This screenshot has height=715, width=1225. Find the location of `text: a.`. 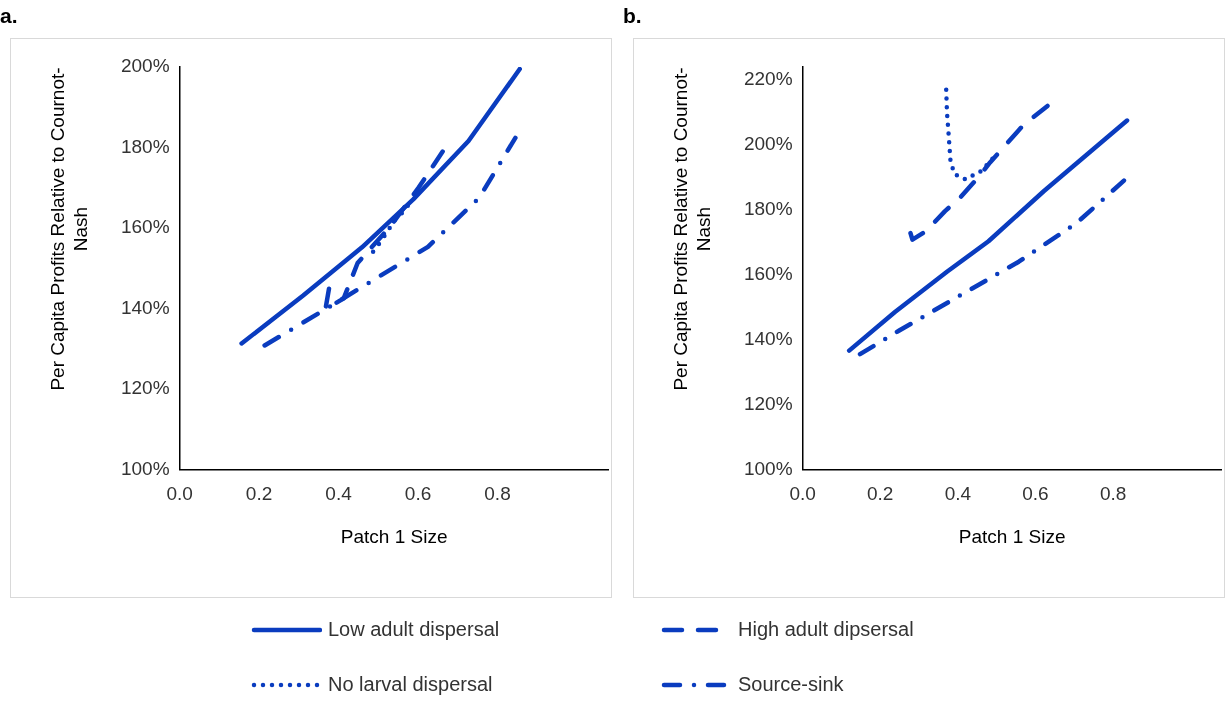

text: a. is located at coordinates (9, 16).